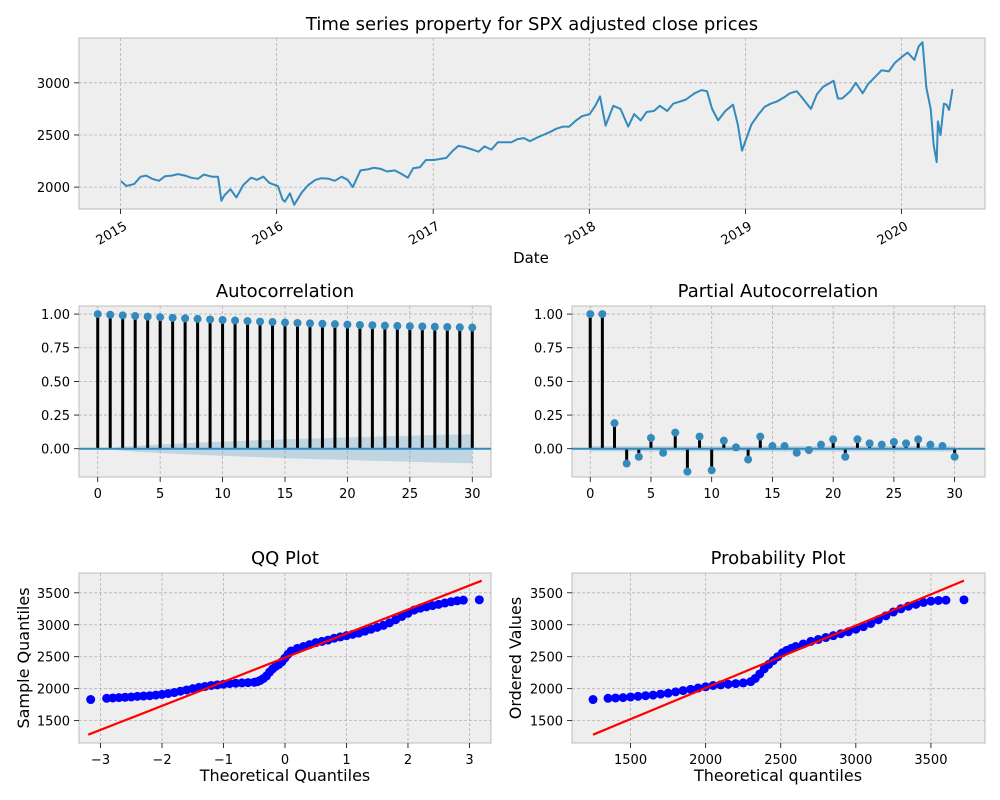  Describe the element at coordinates (53, 690) in the screenshot. I see `qq-ytick-label: 2000` at that location.